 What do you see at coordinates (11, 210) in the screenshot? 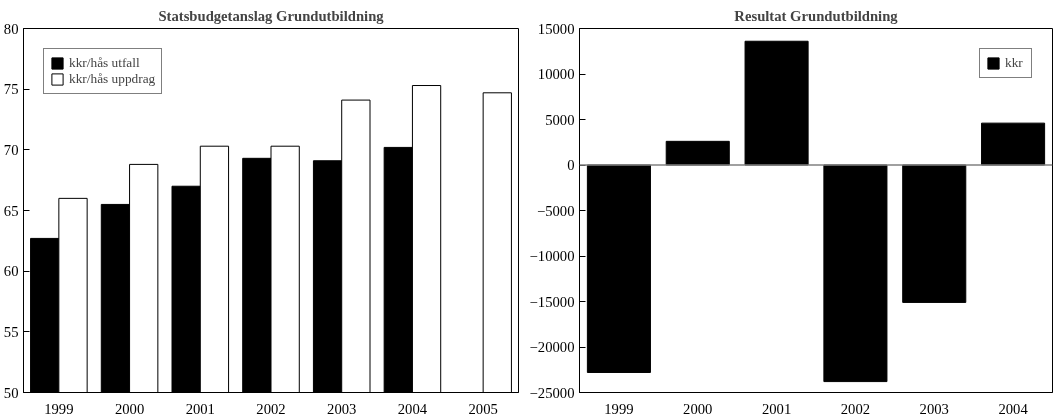
I see `y-tick-label: 65` at bounding box center [11, 210].